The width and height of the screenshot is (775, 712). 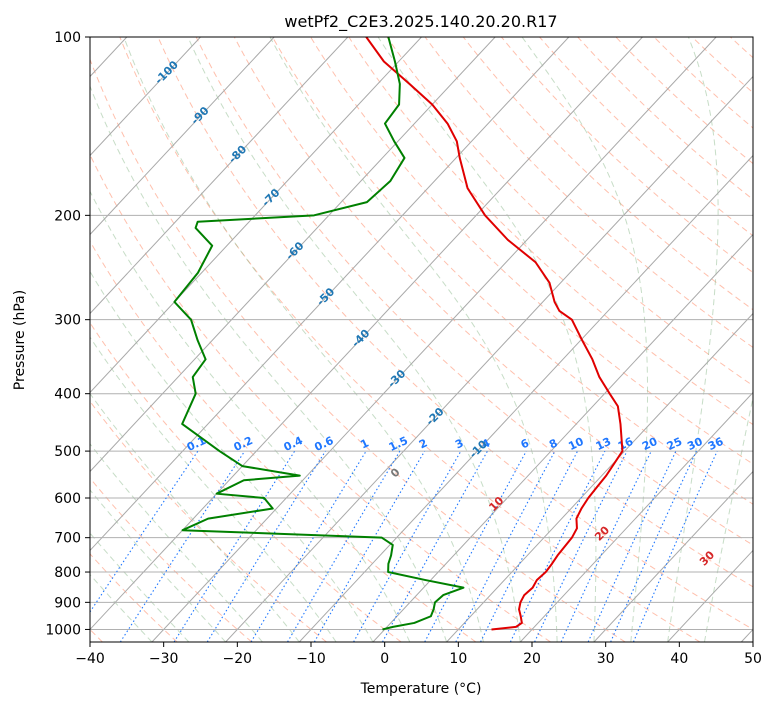 I want to click on y-tick-label: 300, so click(x=67, y=321).